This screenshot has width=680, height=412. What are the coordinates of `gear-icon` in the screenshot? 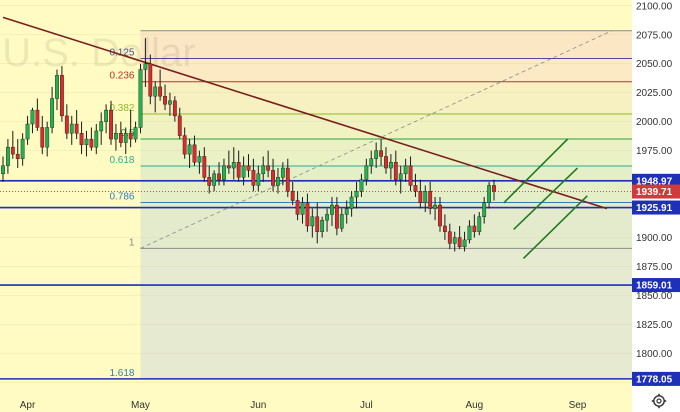 It's located at (659, 401).